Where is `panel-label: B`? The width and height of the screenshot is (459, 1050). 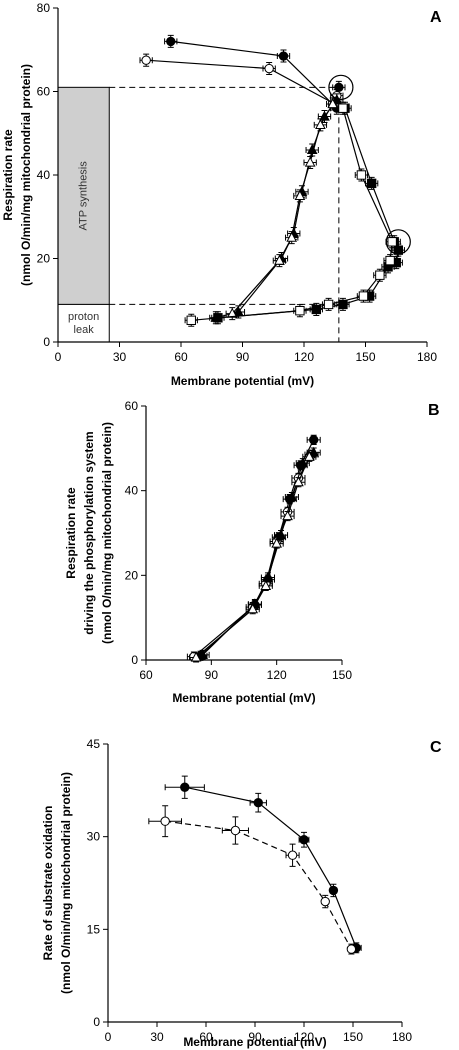 panel-label: B is located at coordinates (434, 410).